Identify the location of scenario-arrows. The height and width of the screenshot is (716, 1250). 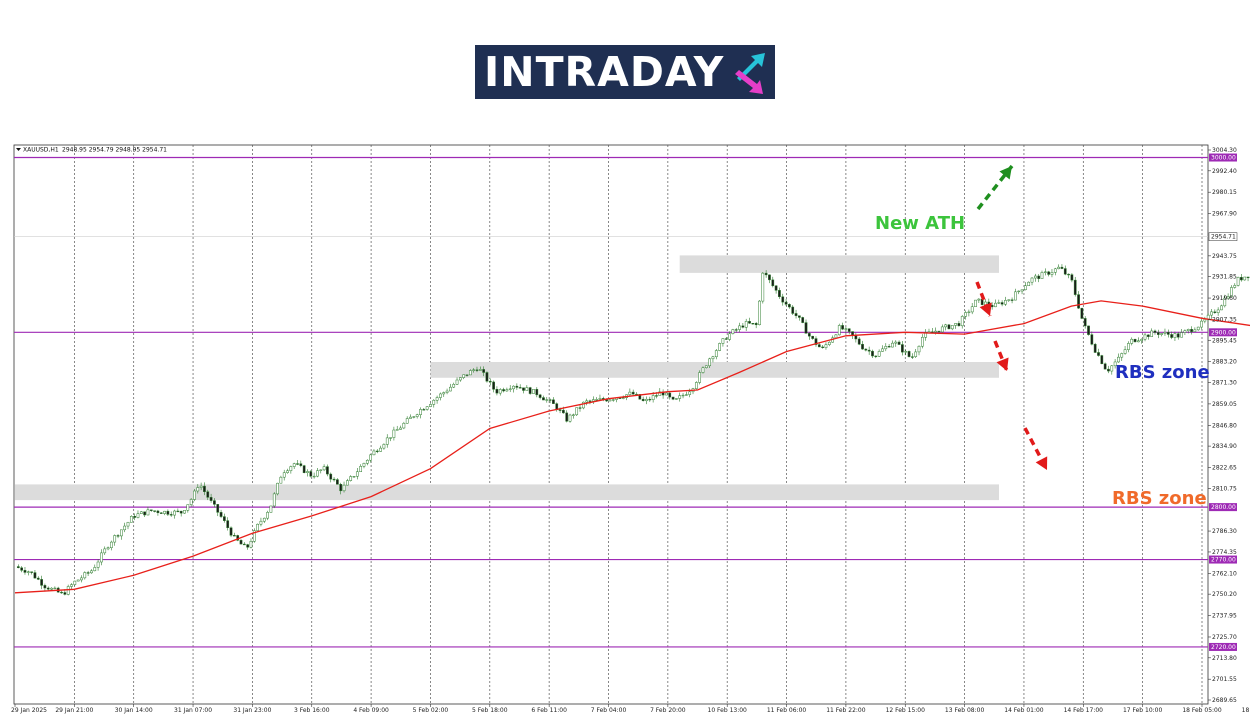
(1012, 317).